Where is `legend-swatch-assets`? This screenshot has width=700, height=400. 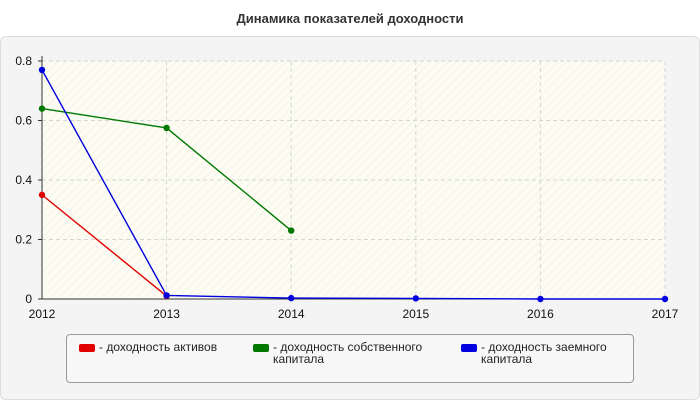 legend-swatch-assets is located at coordinates (87, 348).